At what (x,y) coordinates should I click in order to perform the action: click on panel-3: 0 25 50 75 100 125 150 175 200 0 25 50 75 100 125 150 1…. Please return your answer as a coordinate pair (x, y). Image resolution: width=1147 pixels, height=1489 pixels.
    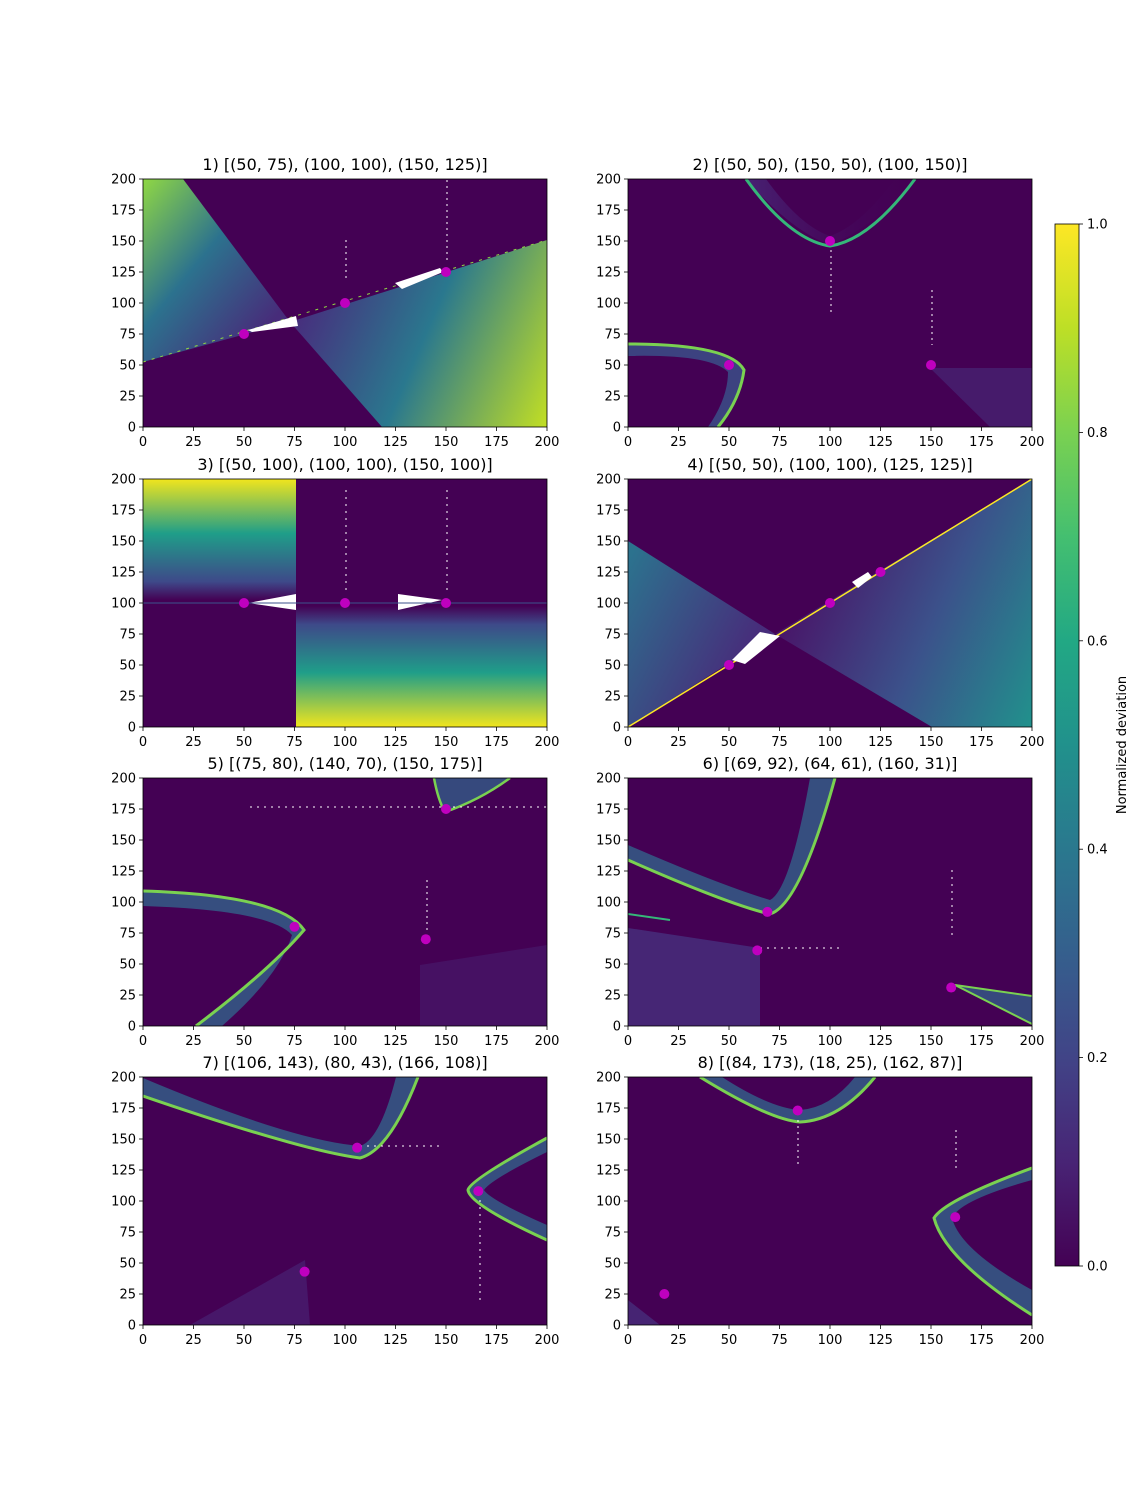
    Looking at the image, I should click on (335, 602).